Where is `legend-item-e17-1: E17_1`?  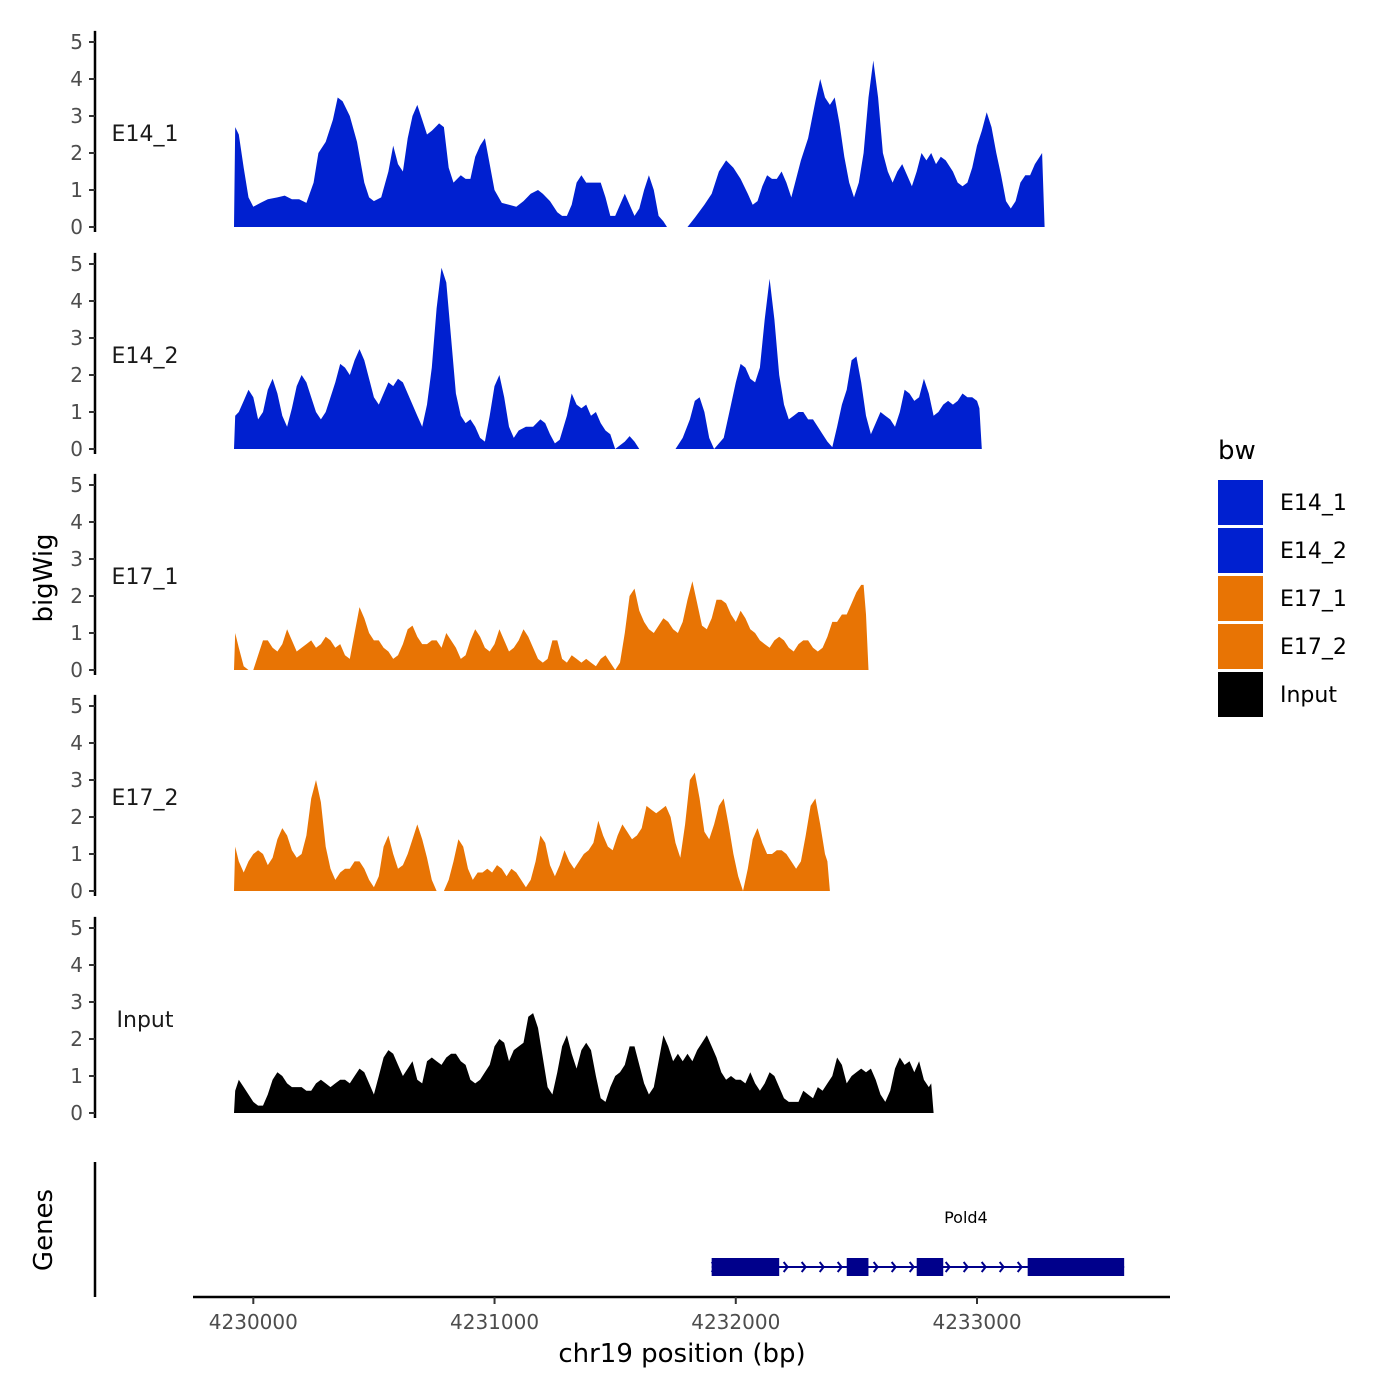 legend-item-e17-1: E17_1 is located at coordinates (1282, 598).